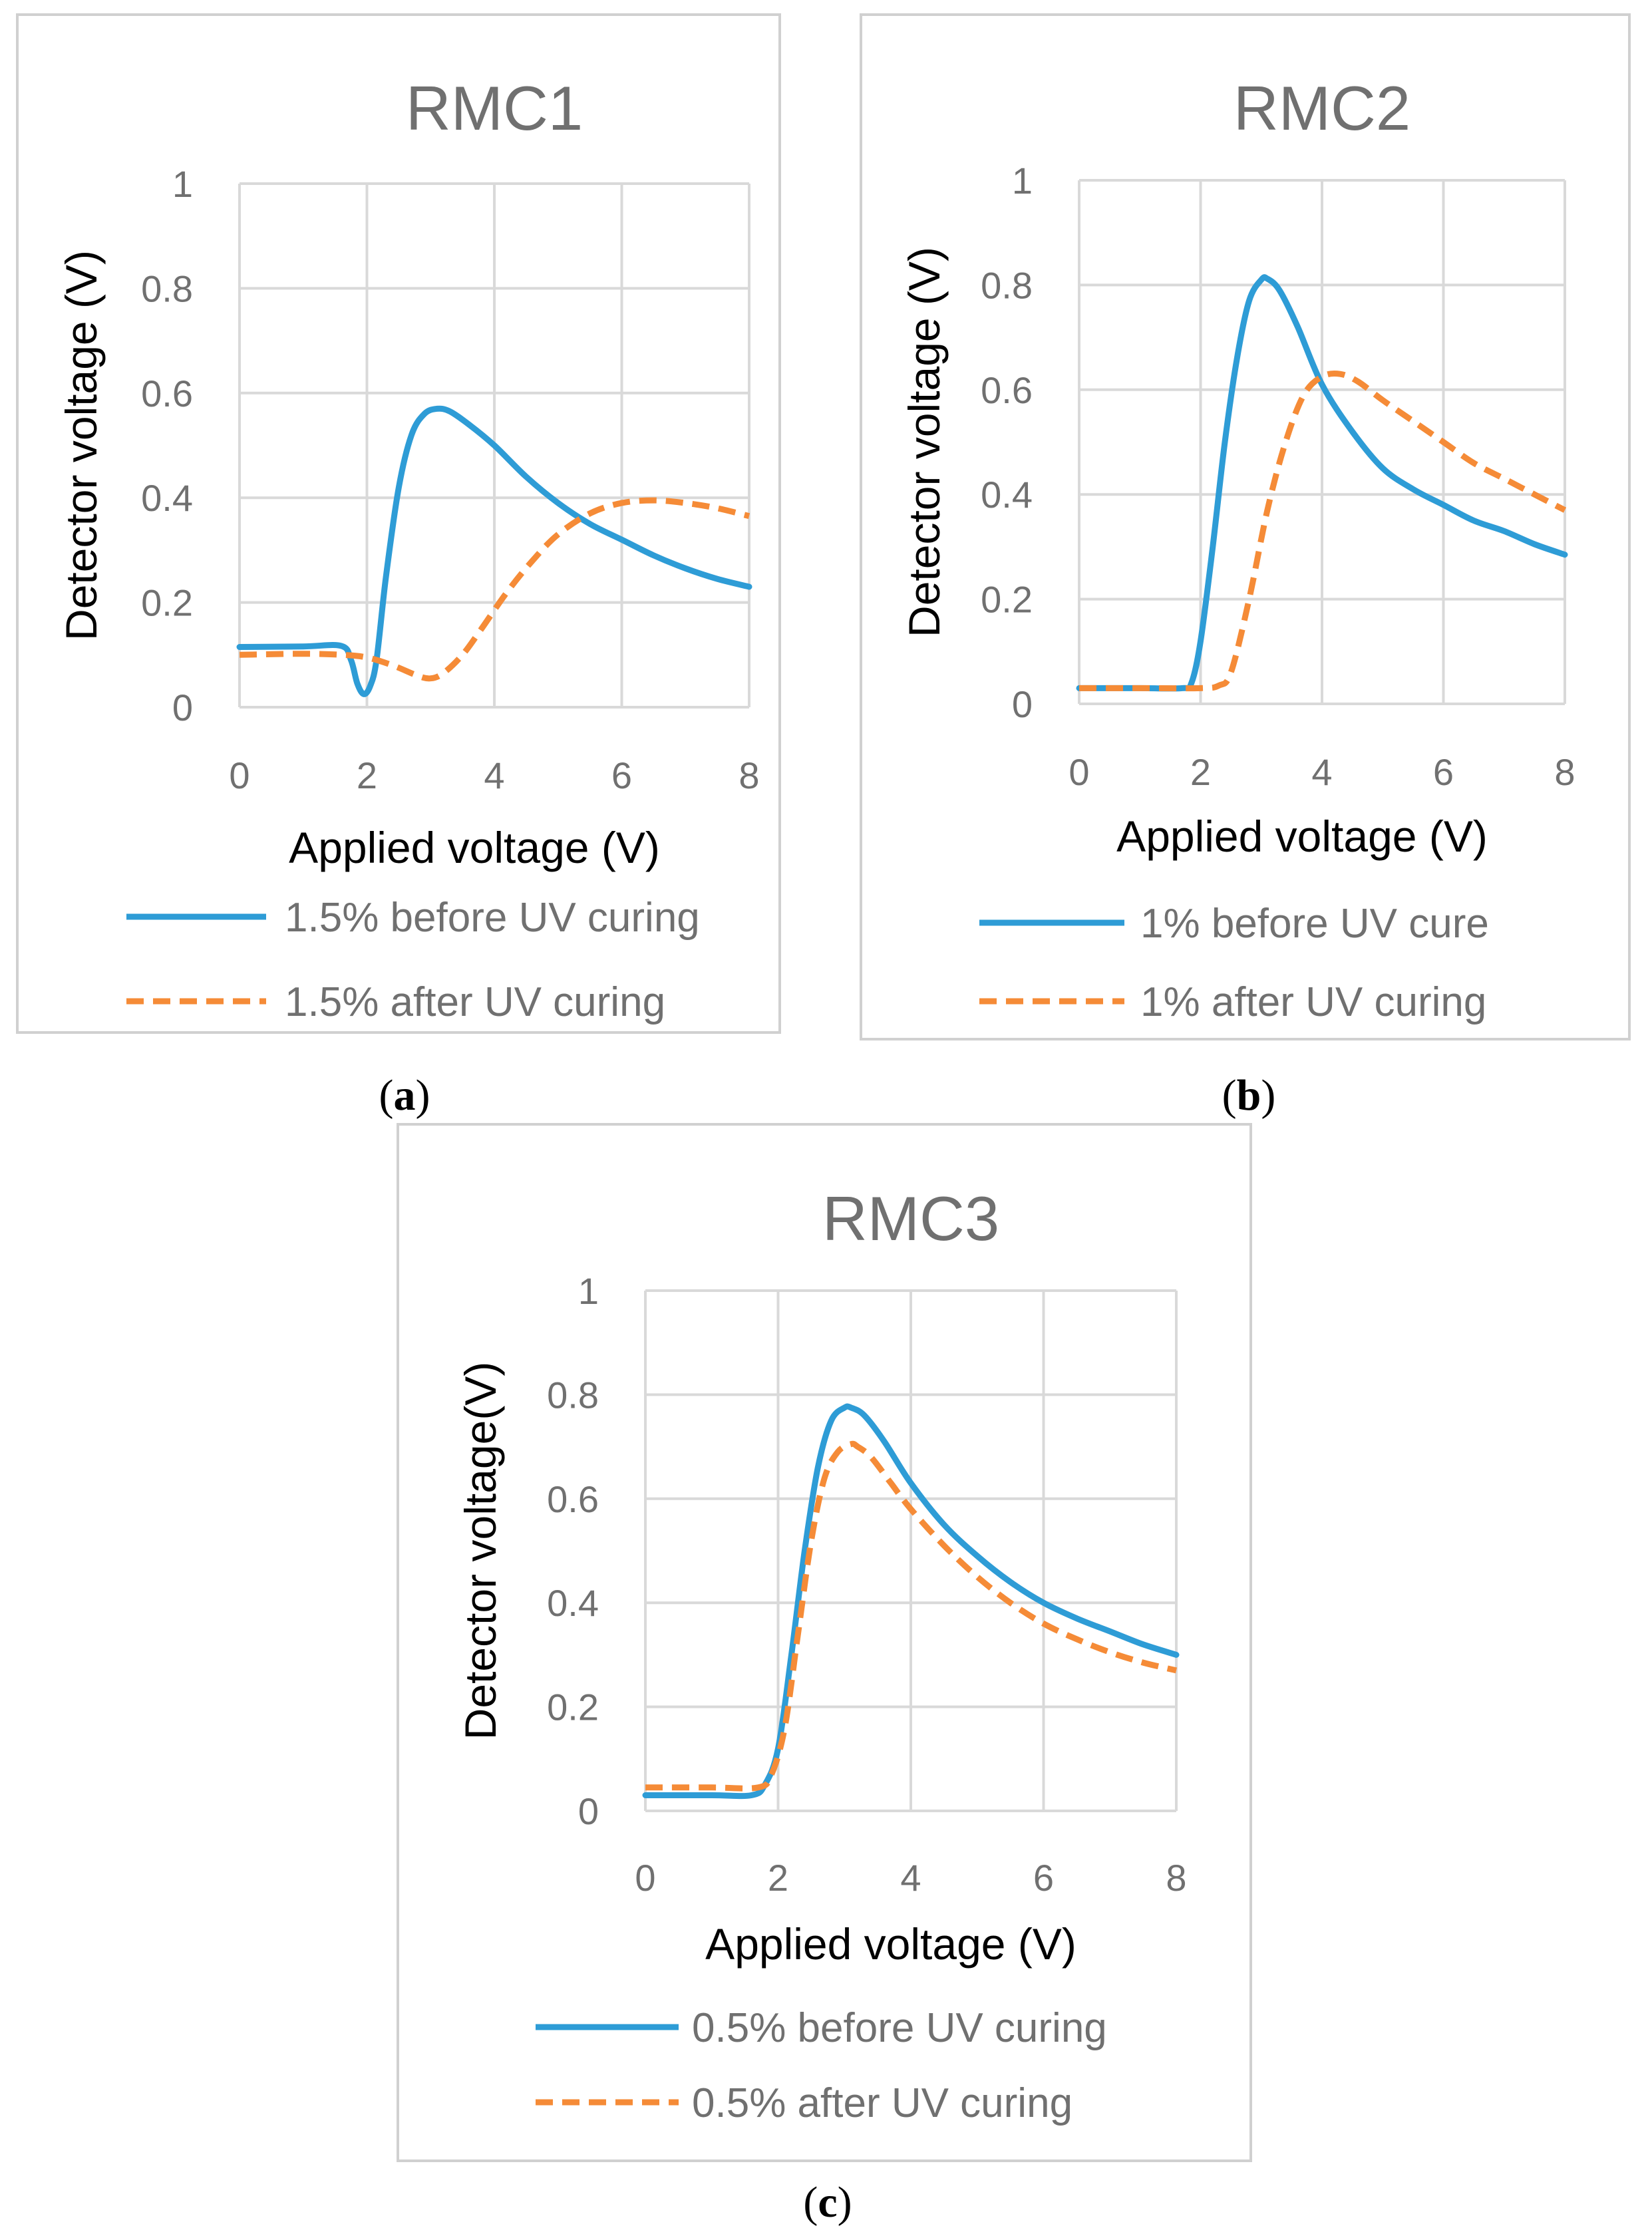 Image resolution: width=1652 pixels, height=2230 pixels. Describe the element at coordinates (883, 2103) in the screenshot. I see `legend-label: 0.5% after UV curing` at that location.